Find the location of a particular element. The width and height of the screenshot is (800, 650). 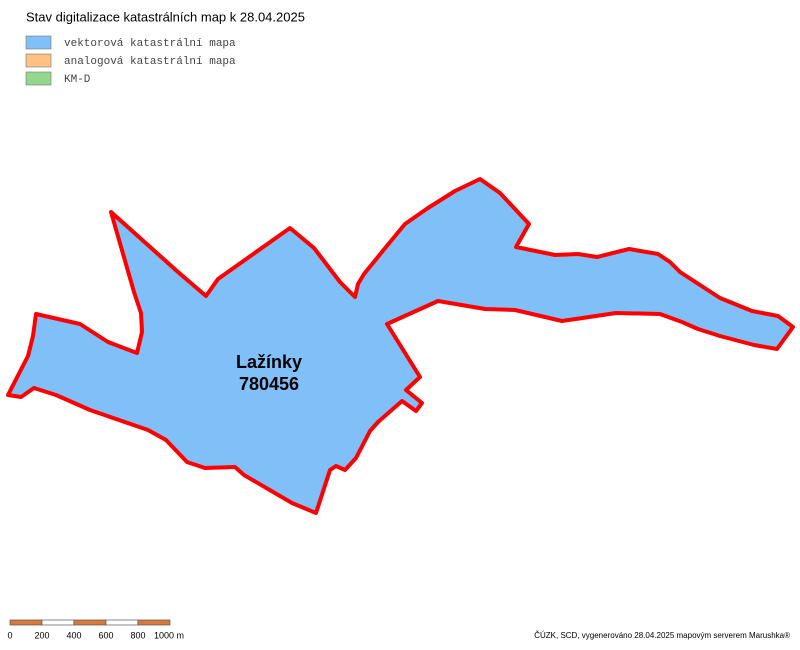

legend-label: vektorová katastrální mapa is located at coordinates (150, 44).